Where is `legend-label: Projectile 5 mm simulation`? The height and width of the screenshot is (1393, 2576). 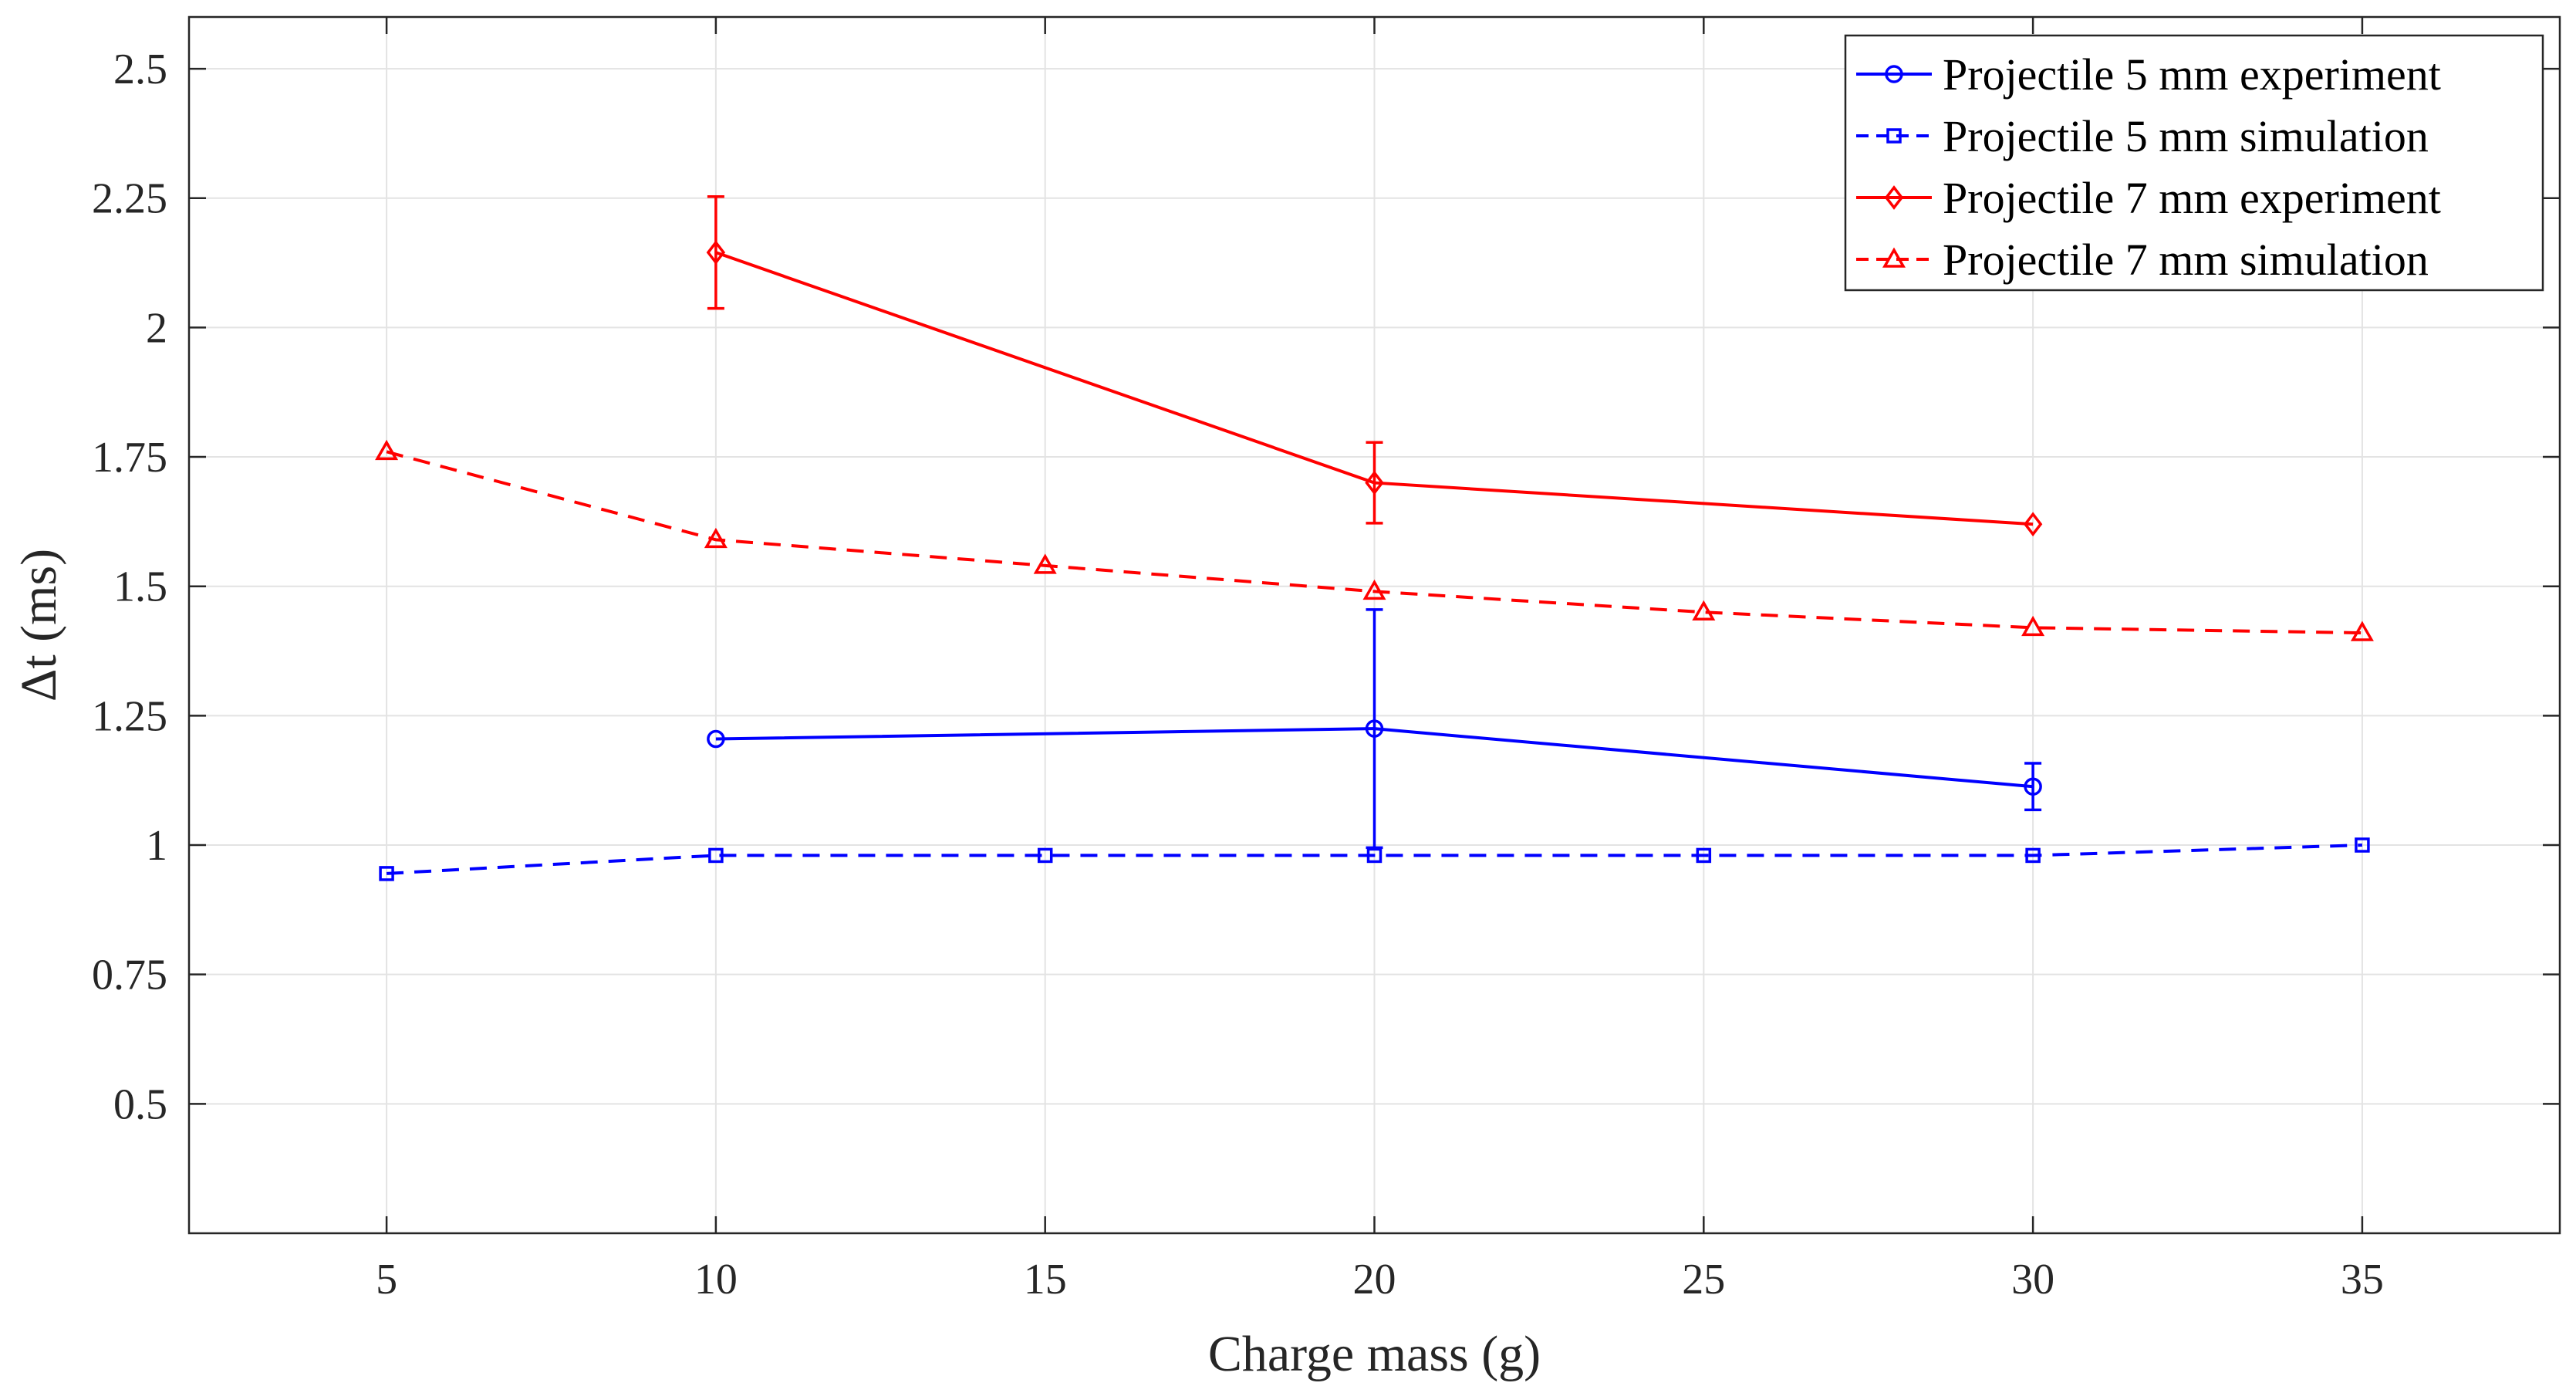 legend-label: Projectile 5 mm simulation is located at coordinates (2186, 136).